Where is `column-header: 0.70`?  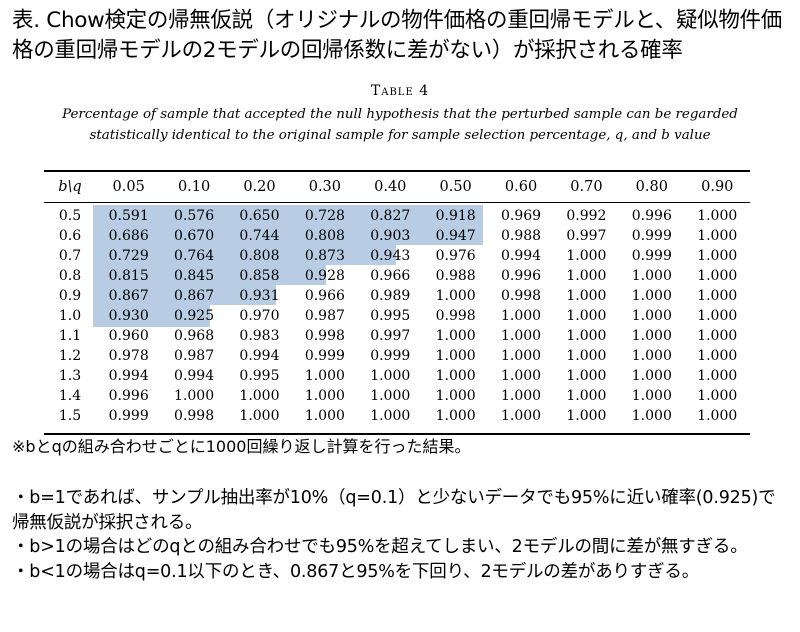
column-header: 0.70 is located at coordinates (586, 187).